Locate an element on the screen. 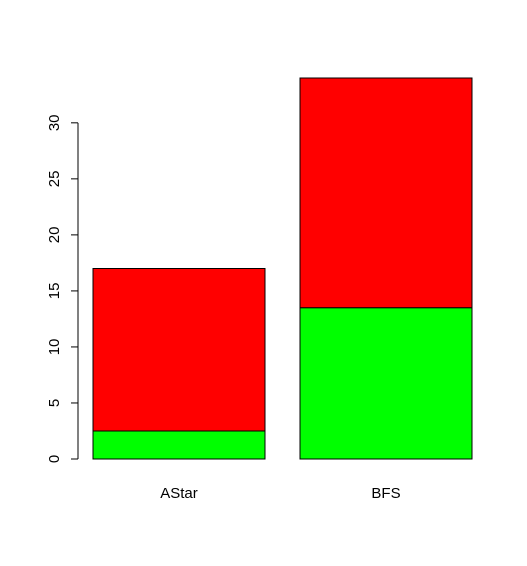  bar-segment-bfs-red is located at coordinates (386, 193).